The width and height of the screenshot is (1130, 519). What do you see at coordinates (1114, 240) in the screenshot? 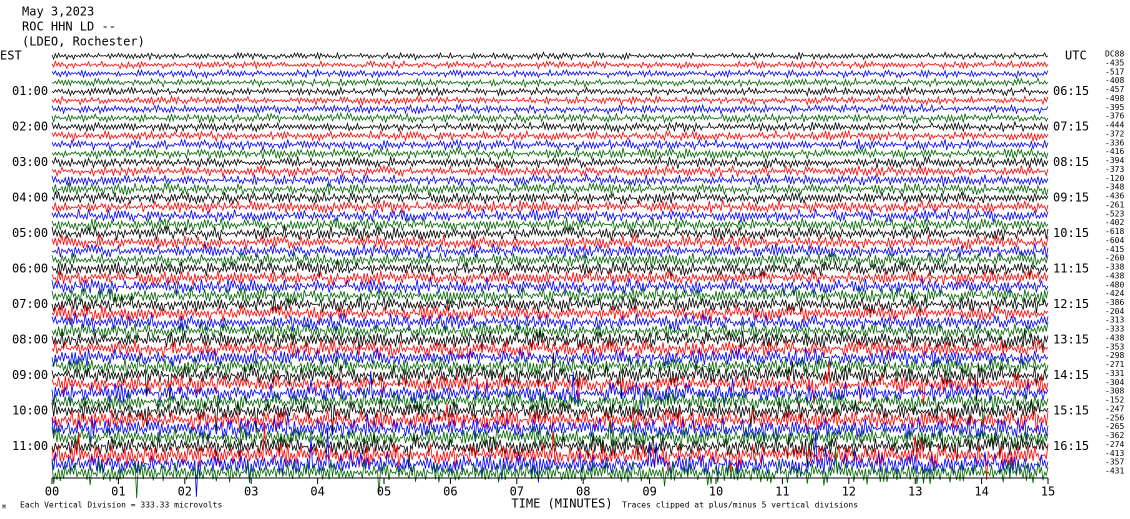
I see `offset: -604` at bounding box center [1114, 240].